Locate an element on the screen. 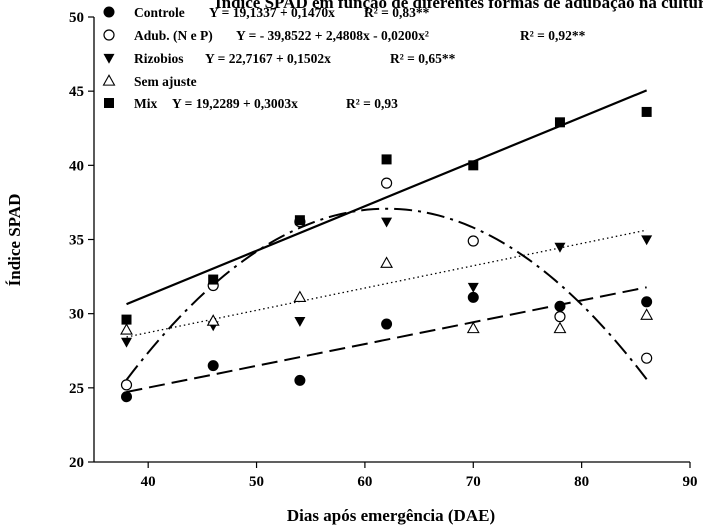 The height and width of the screenshot is (528, 703). legend-label: Sem ajuste is located at coordinates (165, 81).